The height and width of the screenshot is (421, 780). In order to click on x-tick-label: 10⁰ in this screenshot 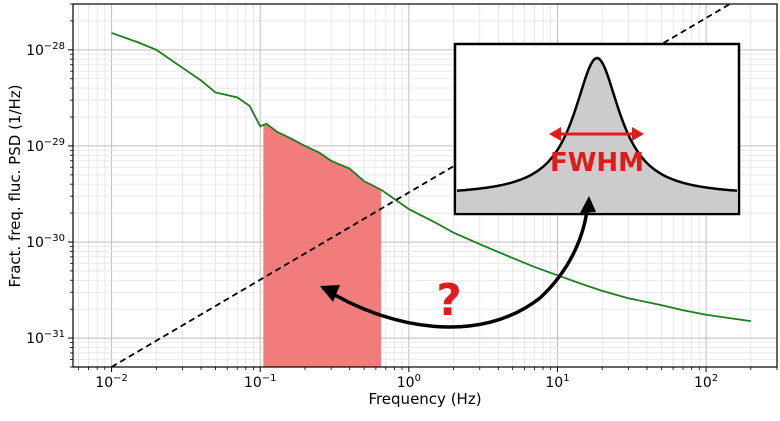, I will do `click(409, 382)`.